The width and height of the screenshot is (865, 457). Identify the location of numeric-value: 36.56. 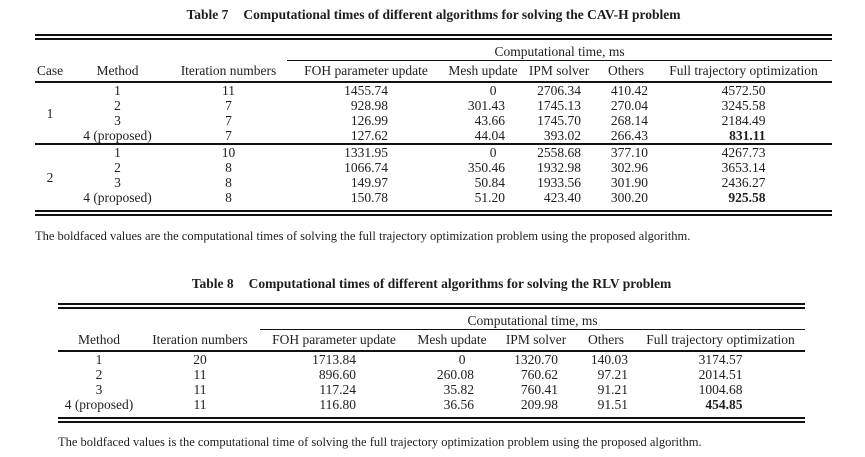
(458, 404).